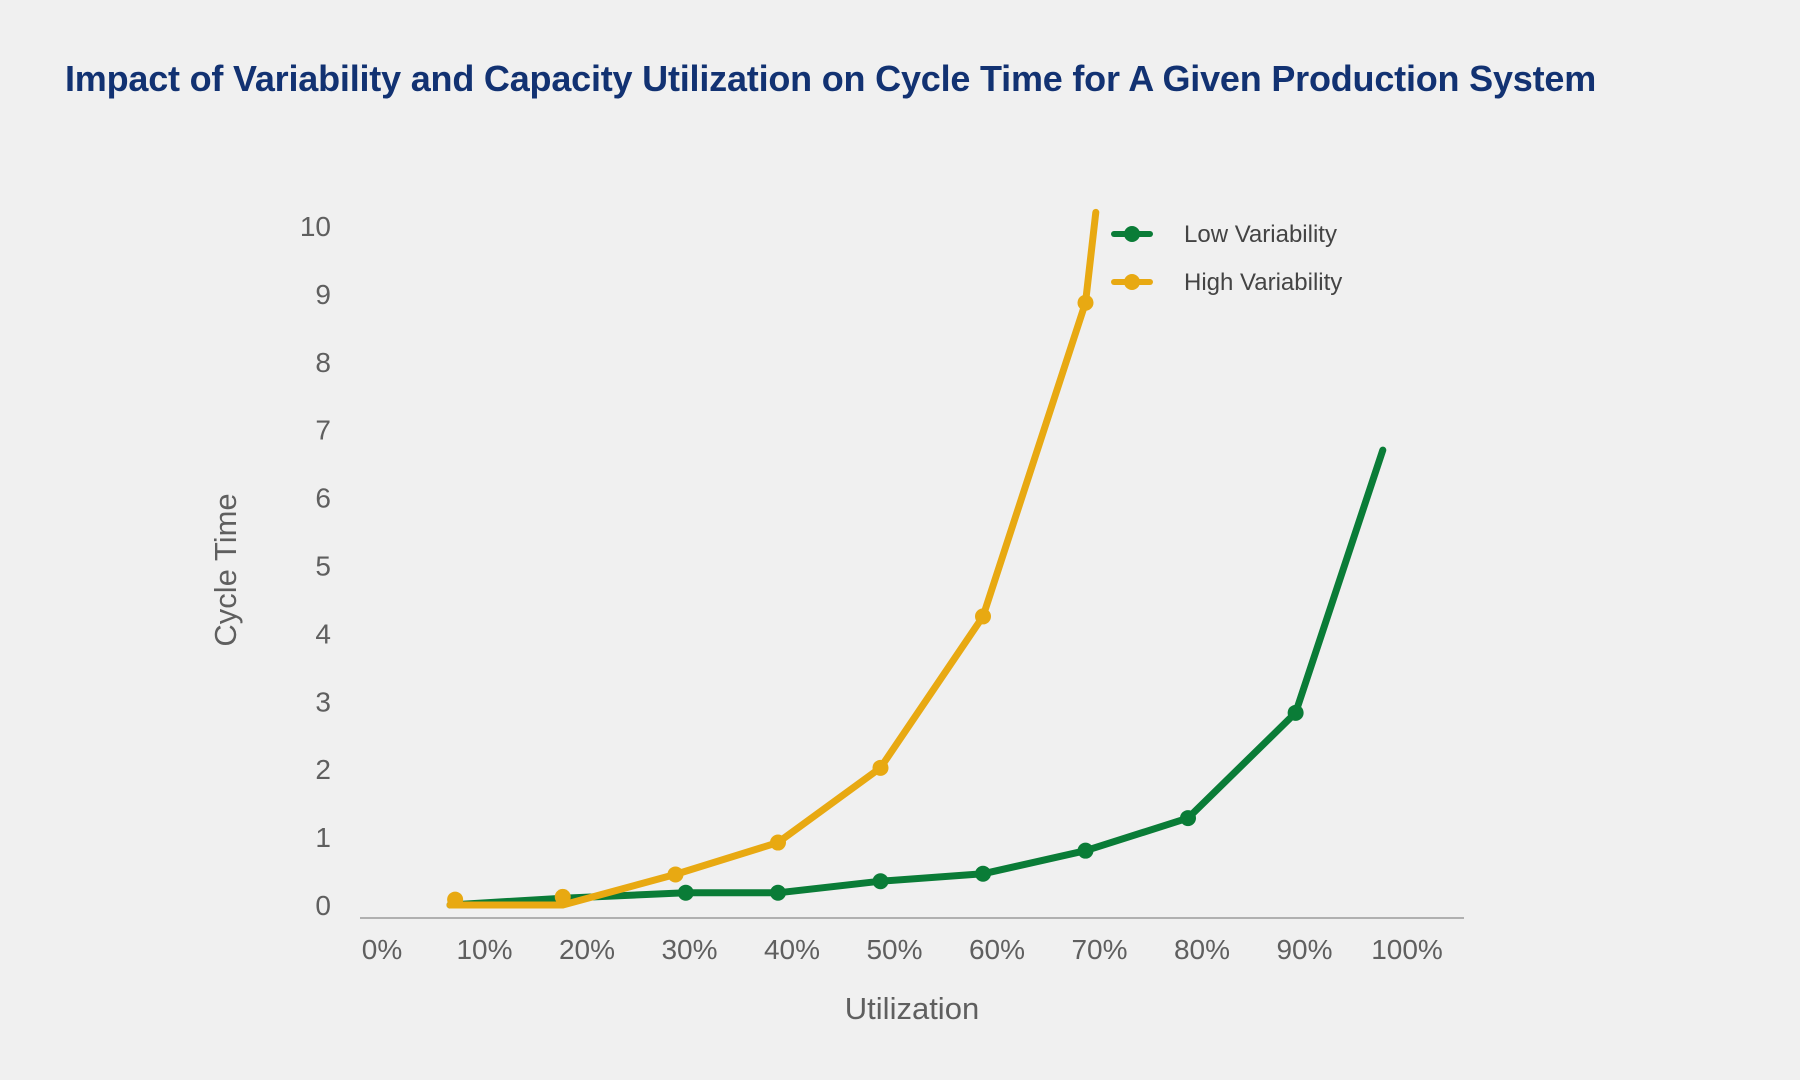 The height and width of the screenshot is (1080, 1800). What do you see at coordinates (382, 949) in the screenshot?
I see `x-tick-label: 0%` at bounding box center [382, 949].